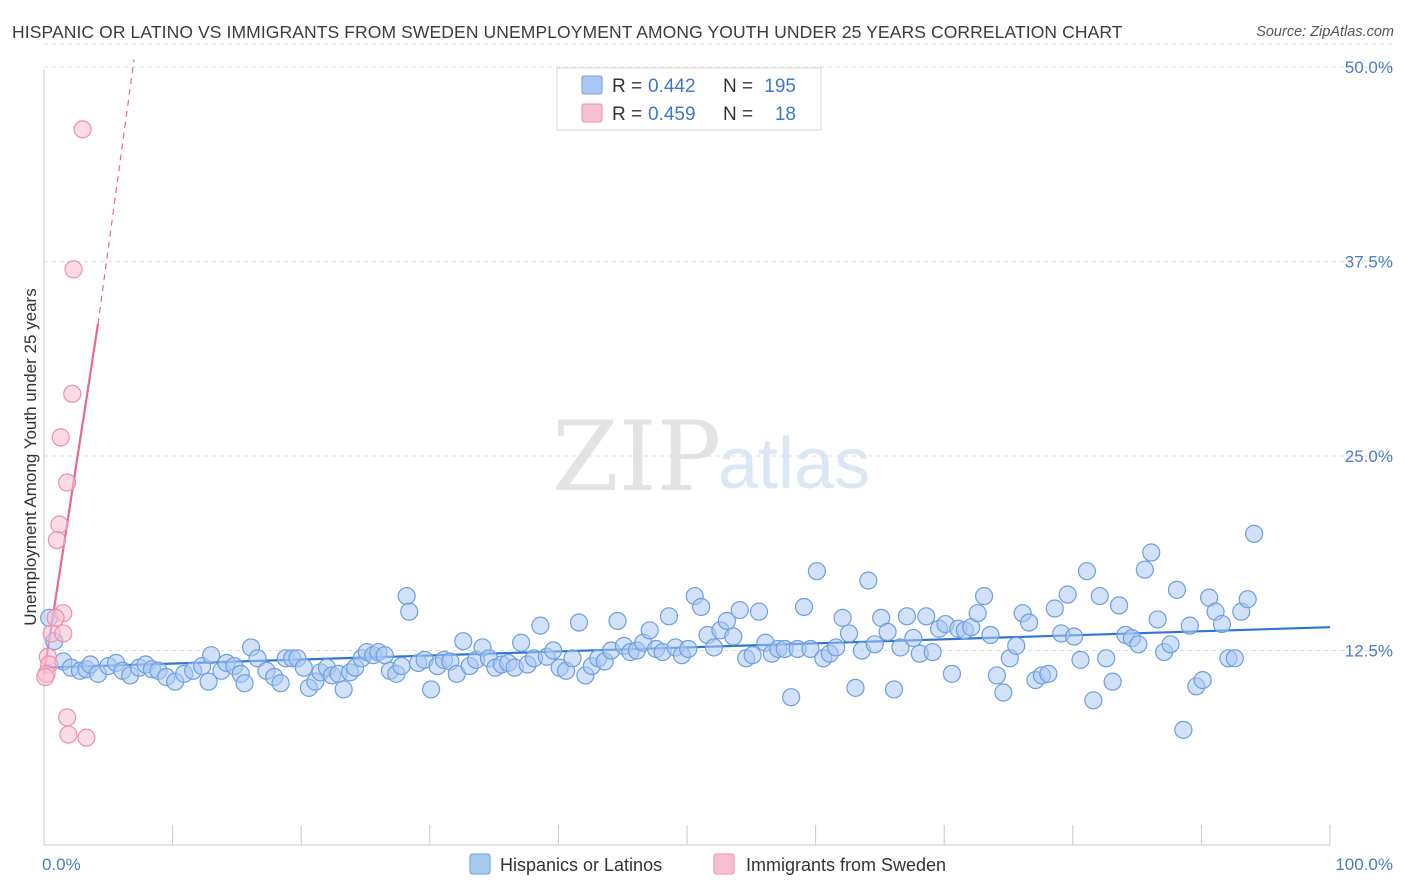 Image resolution: width=1406 pixels, height=892 pixels. Describe the element at coordinates (1369, 359) in the screenshot. I see `y-tick-labels: 12.5% 25.0% 37.5% 50.0%` at that location.